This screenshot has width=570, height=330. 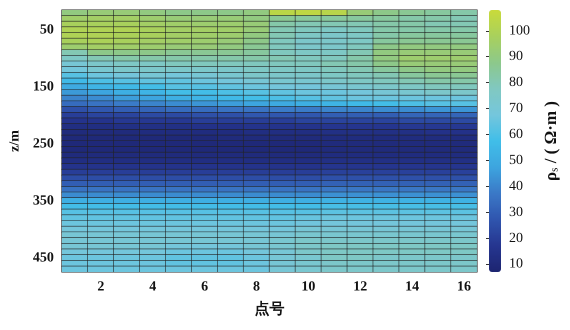 What do you see at coordinates (256, 287) in the screenshot?
I see `x-tick-label: 8` at bounding box center [256, 287].